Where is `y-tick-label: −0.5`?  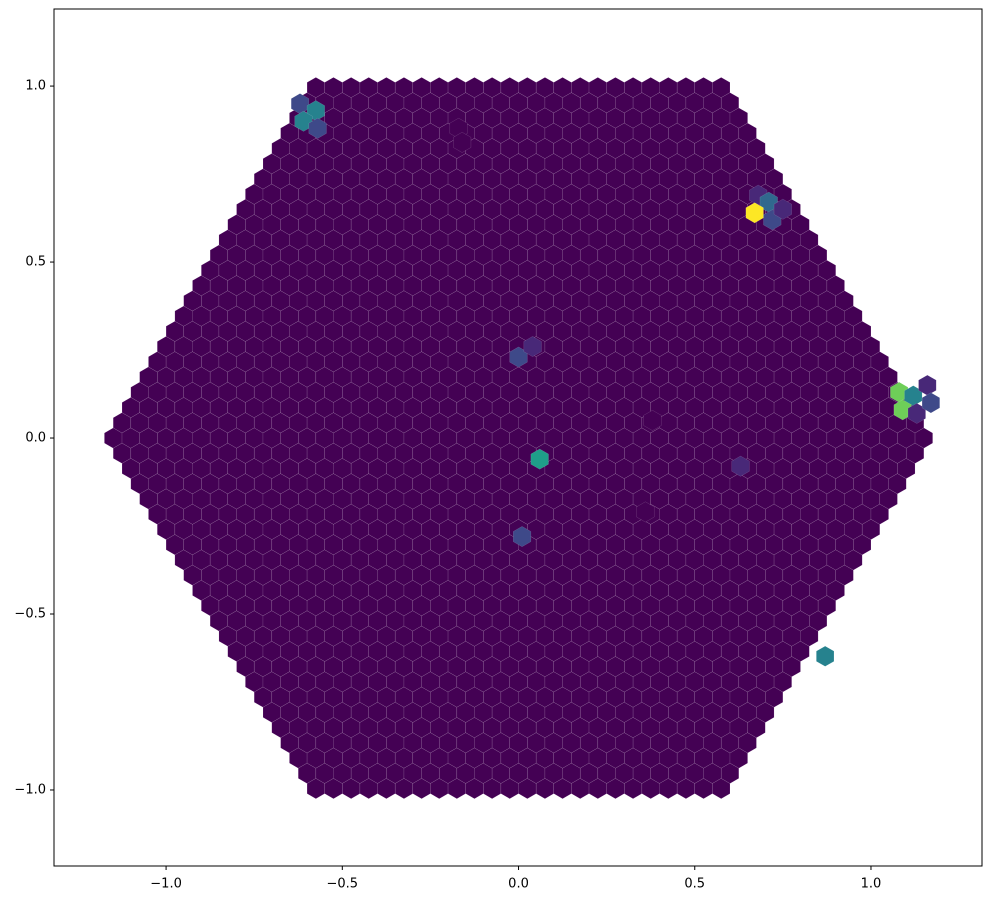
y-tick-label: −0.5 is located at coordinates (30, 614).